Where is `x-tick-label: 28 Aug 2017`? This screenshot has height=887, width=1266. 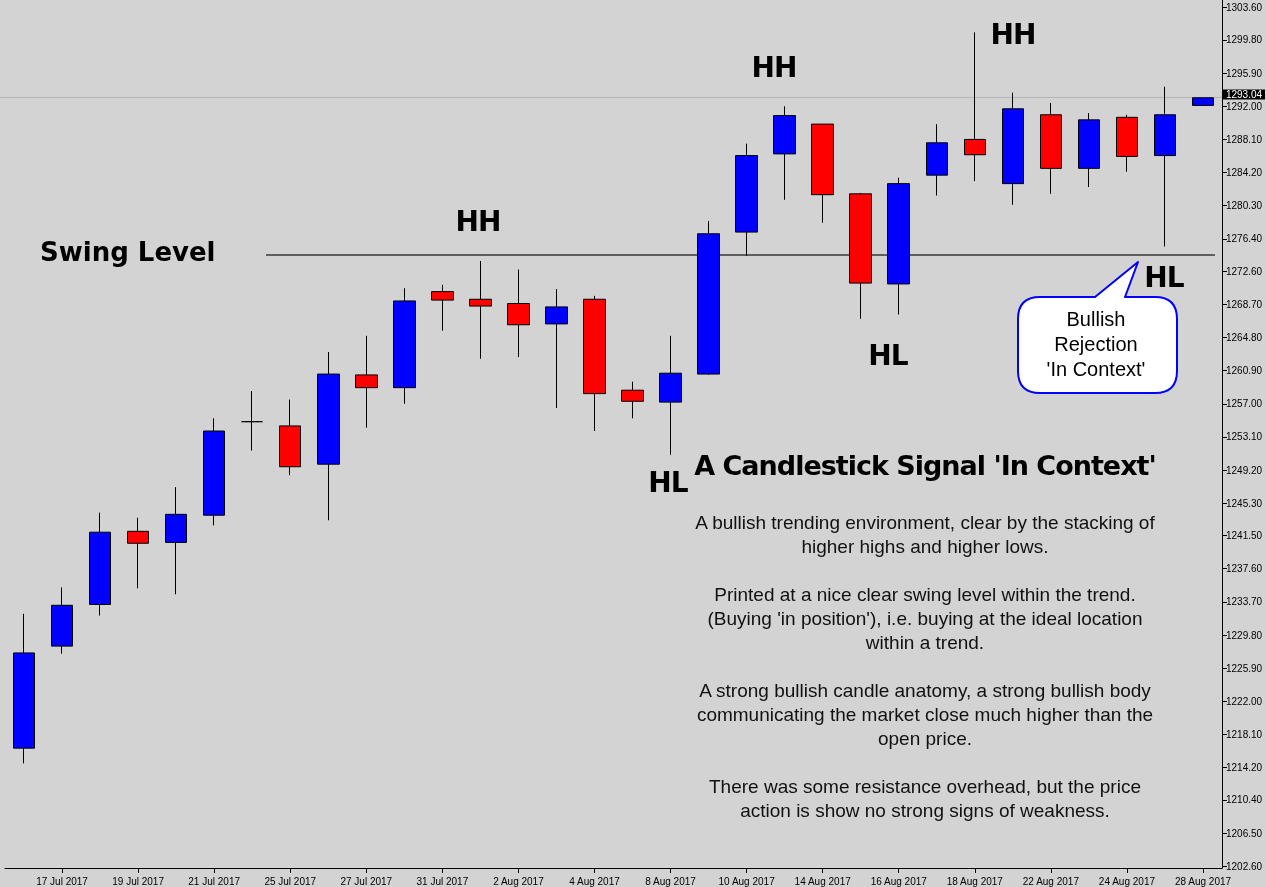
x-tick-label: 28 Aug 2017 is located at coordinates (1203, 881).